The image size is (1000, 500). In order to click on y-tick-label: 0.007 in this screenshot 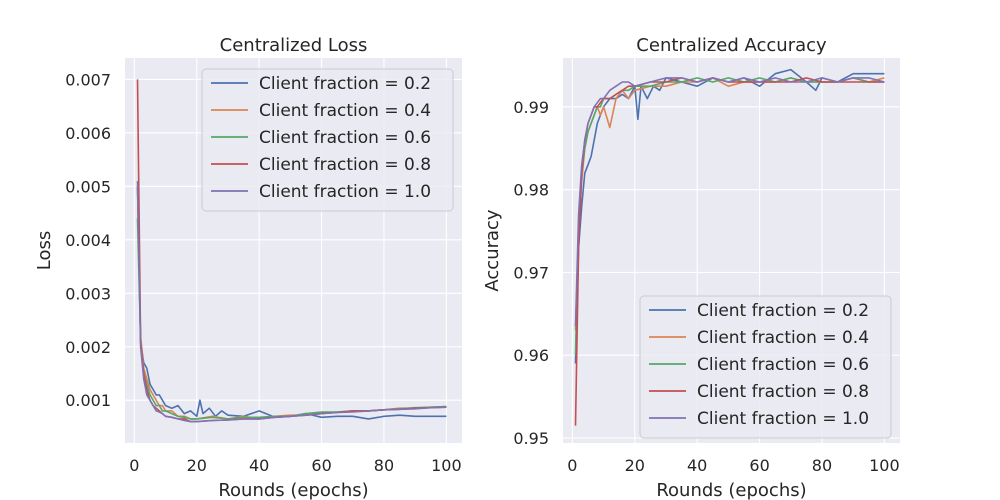, I will do `click(88, 79)`.